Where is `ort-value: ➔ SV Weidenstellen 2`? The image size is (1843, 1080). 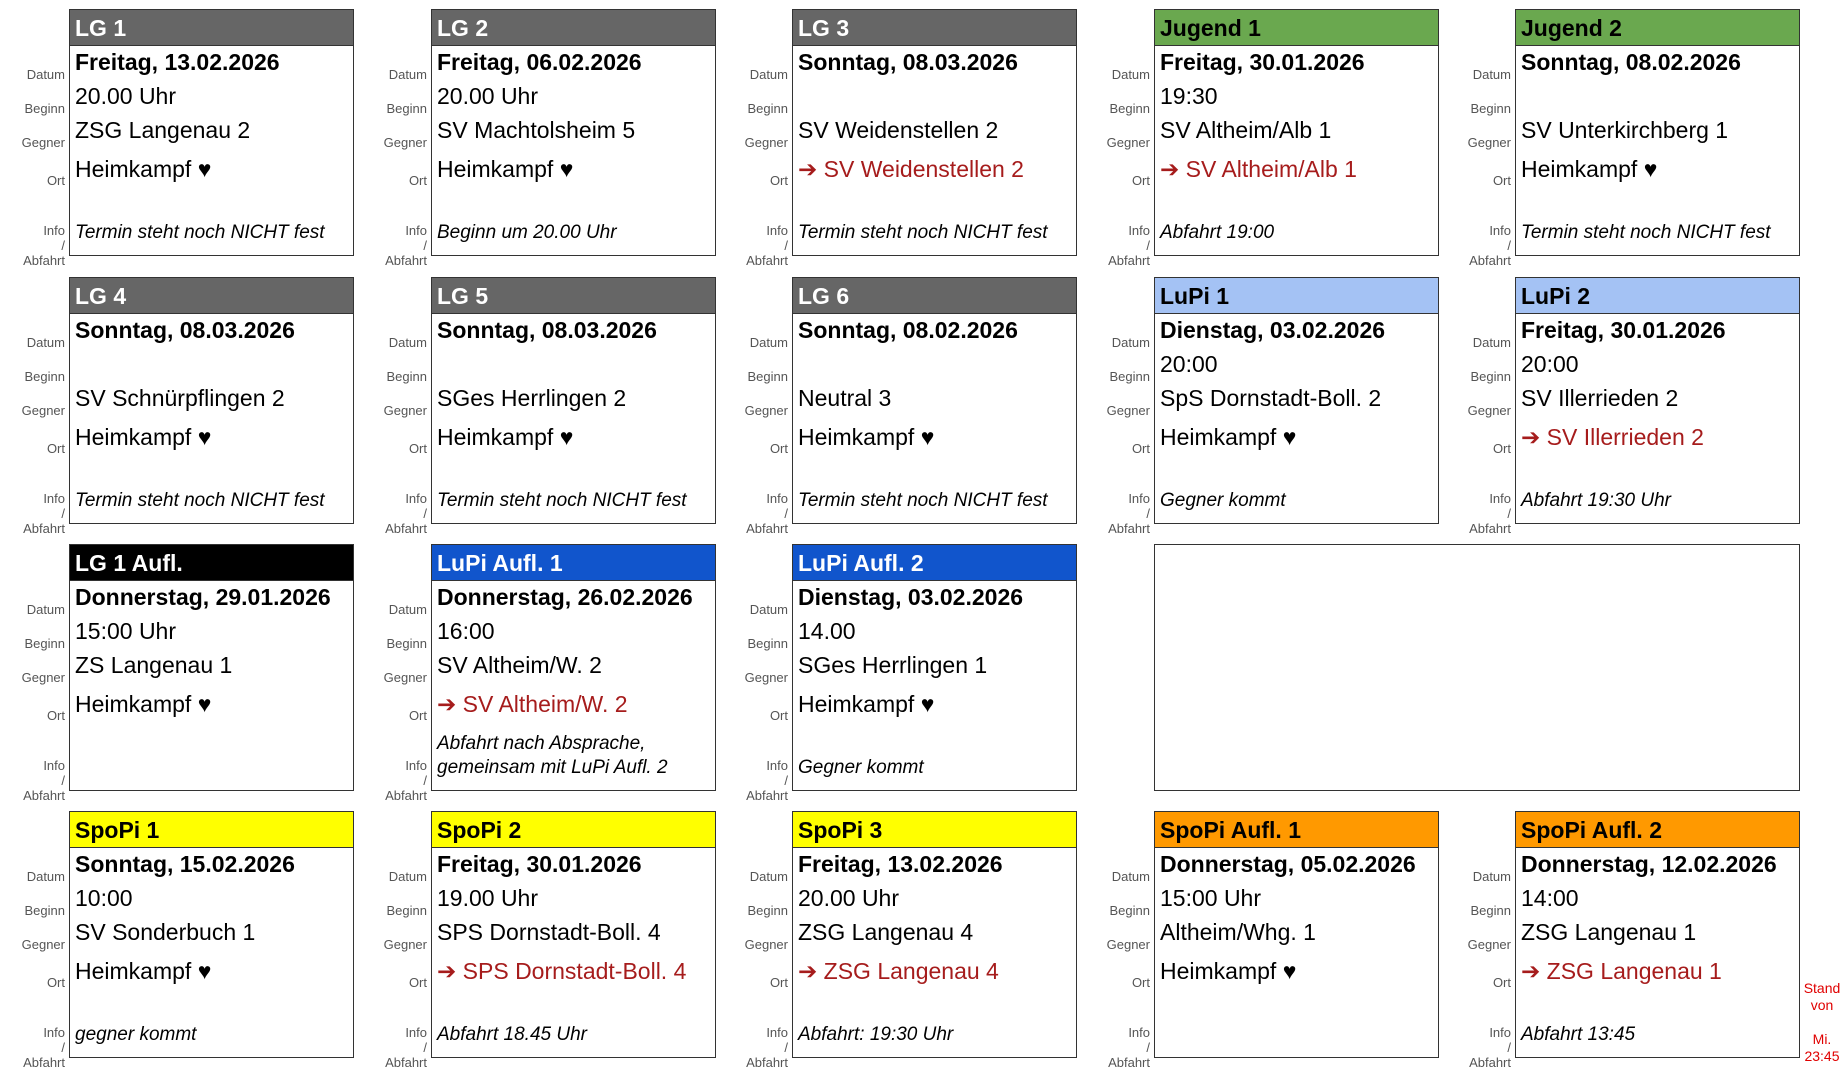 ort-value: ➔ SV Weidenstellen 2 is located at coordinates (911, 169).